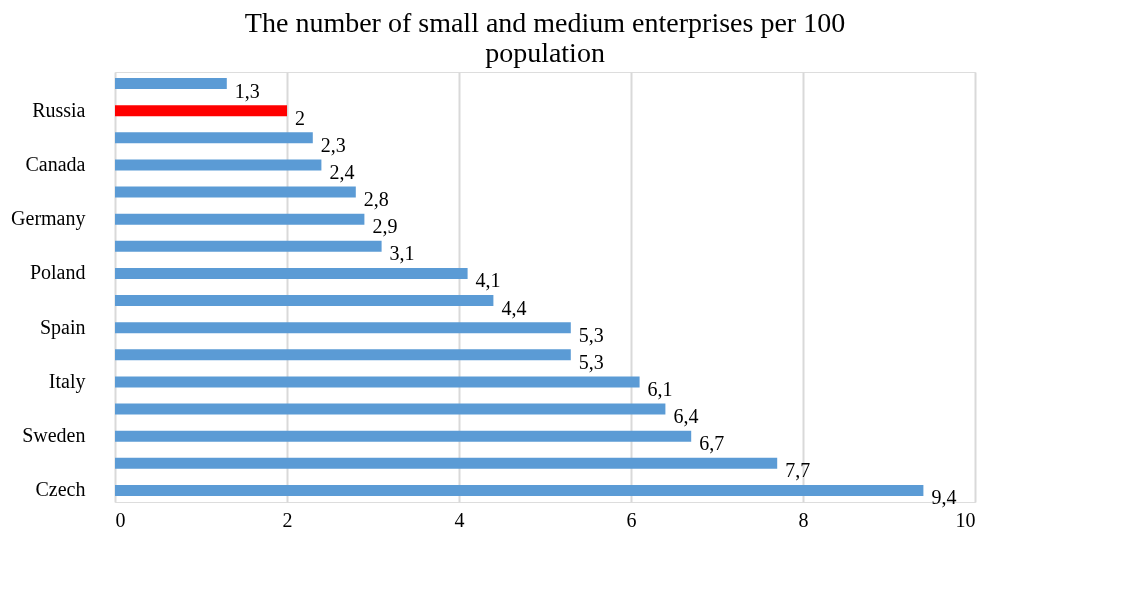 The height and width of the screenshot is (590, 1132). Describe the element at coordinates (965, 519) in the screenshot. I see `x-tick-label: 10` at that location.